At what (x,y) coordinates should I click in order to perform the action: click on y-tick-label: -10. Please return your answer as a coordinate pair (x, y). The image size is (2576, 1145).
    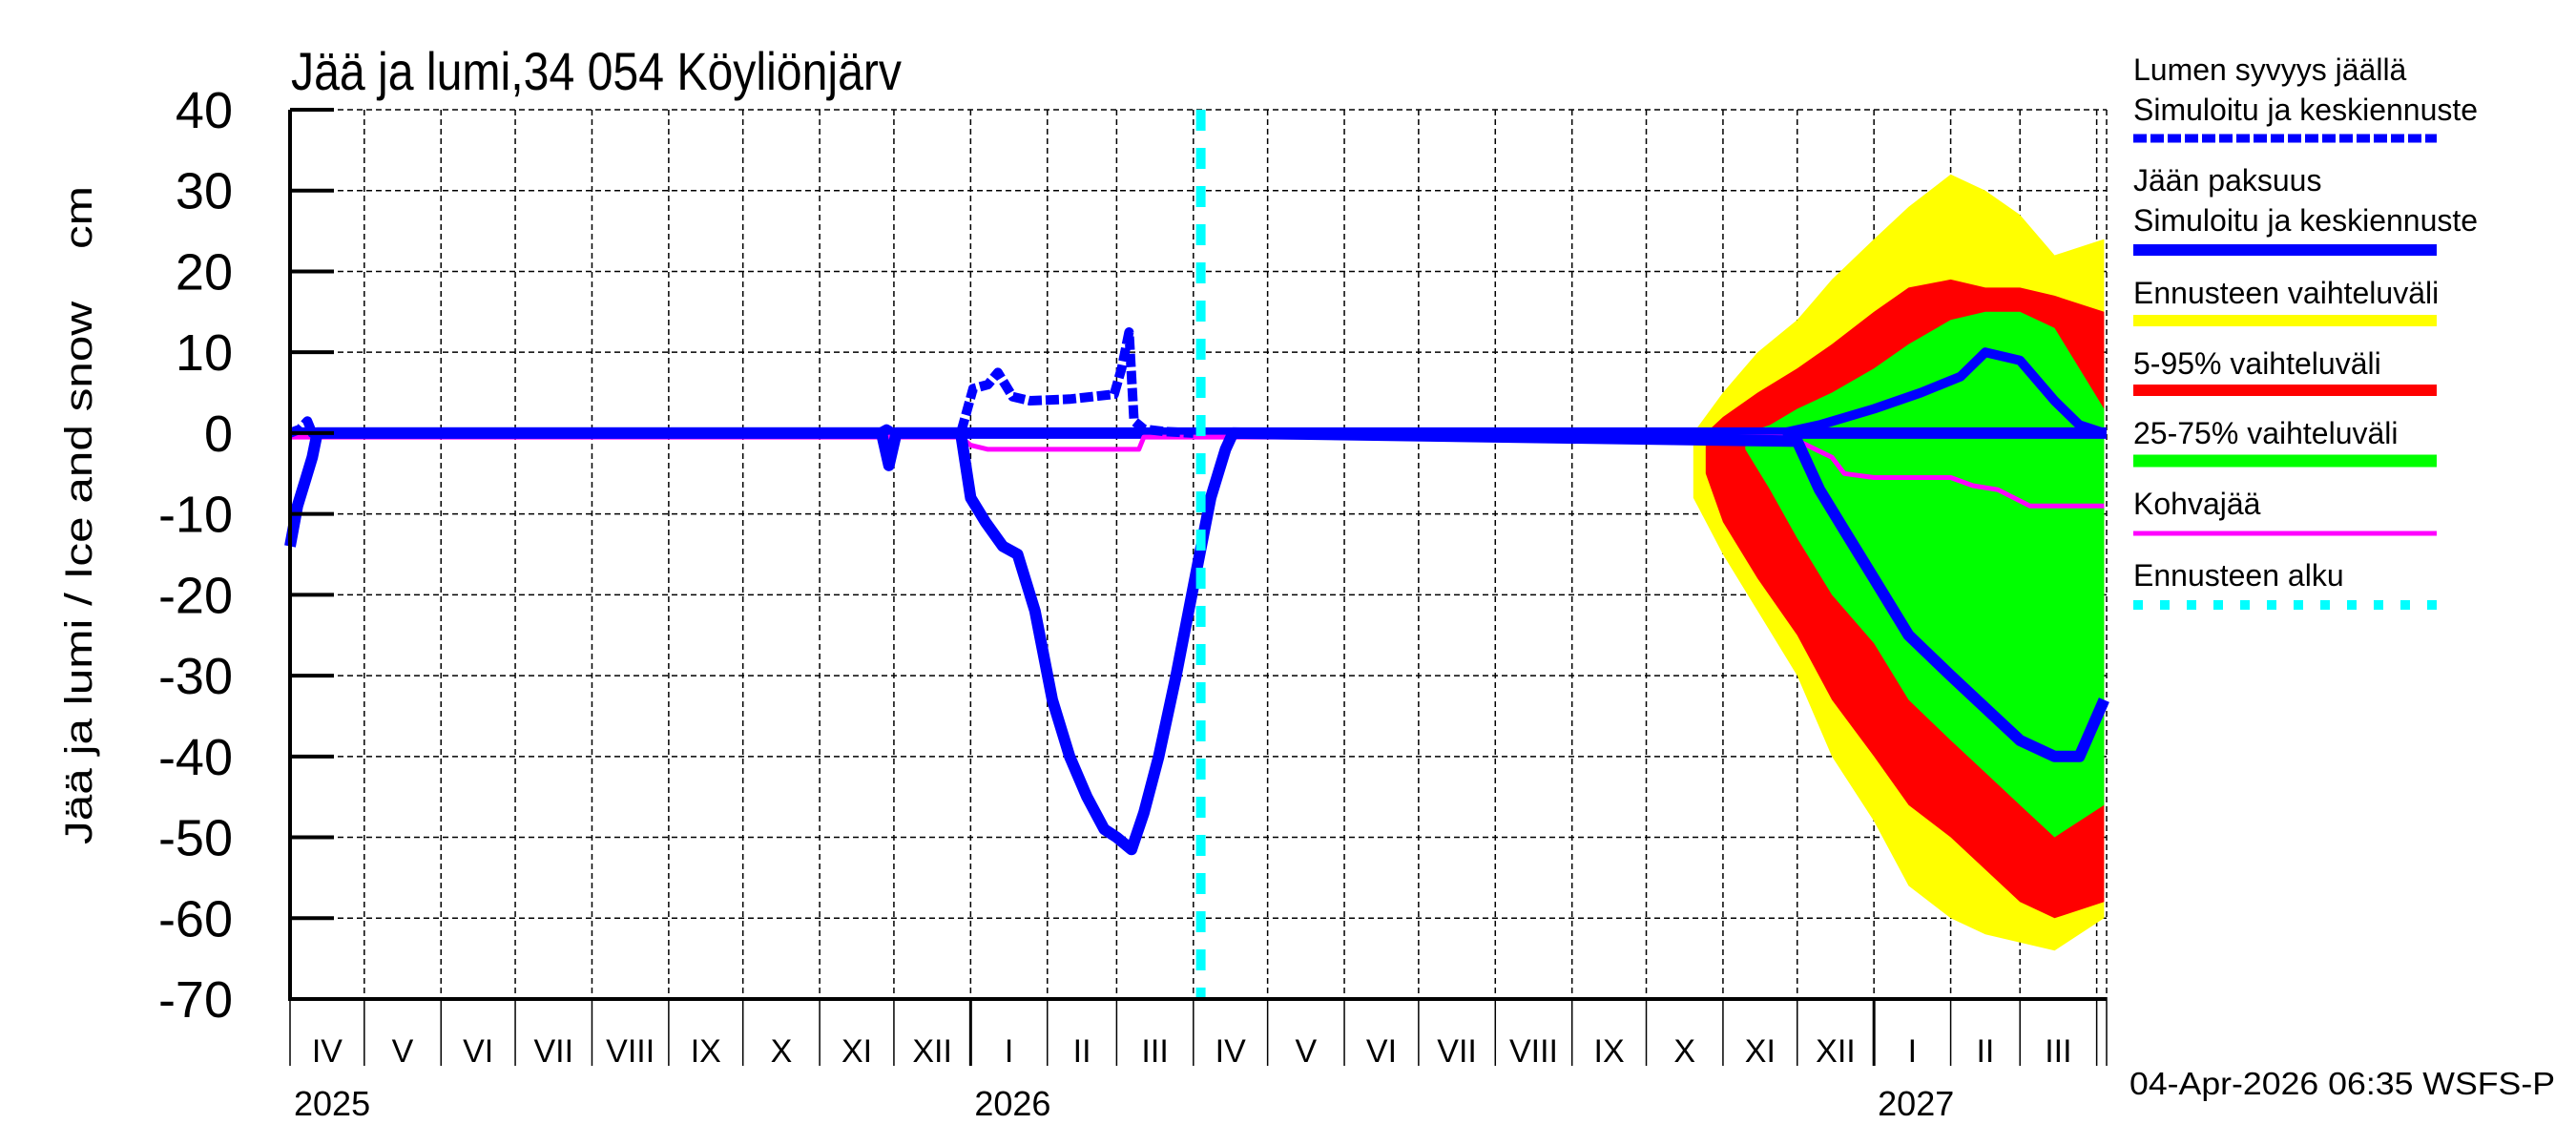
    Looking at the image, I should click on (195, 516).